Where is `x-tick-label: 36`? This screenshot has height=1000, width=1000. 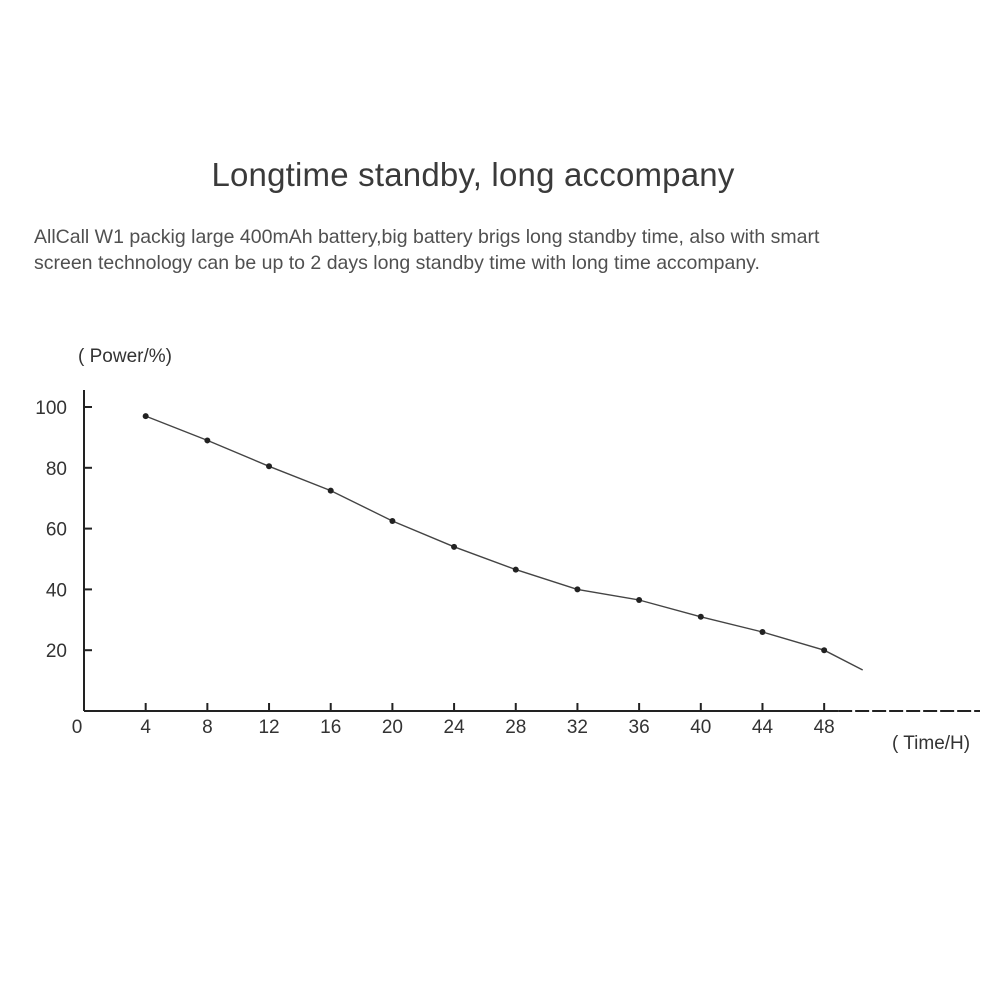 x-tick-label: 36 is located at coordinates (639, 727).